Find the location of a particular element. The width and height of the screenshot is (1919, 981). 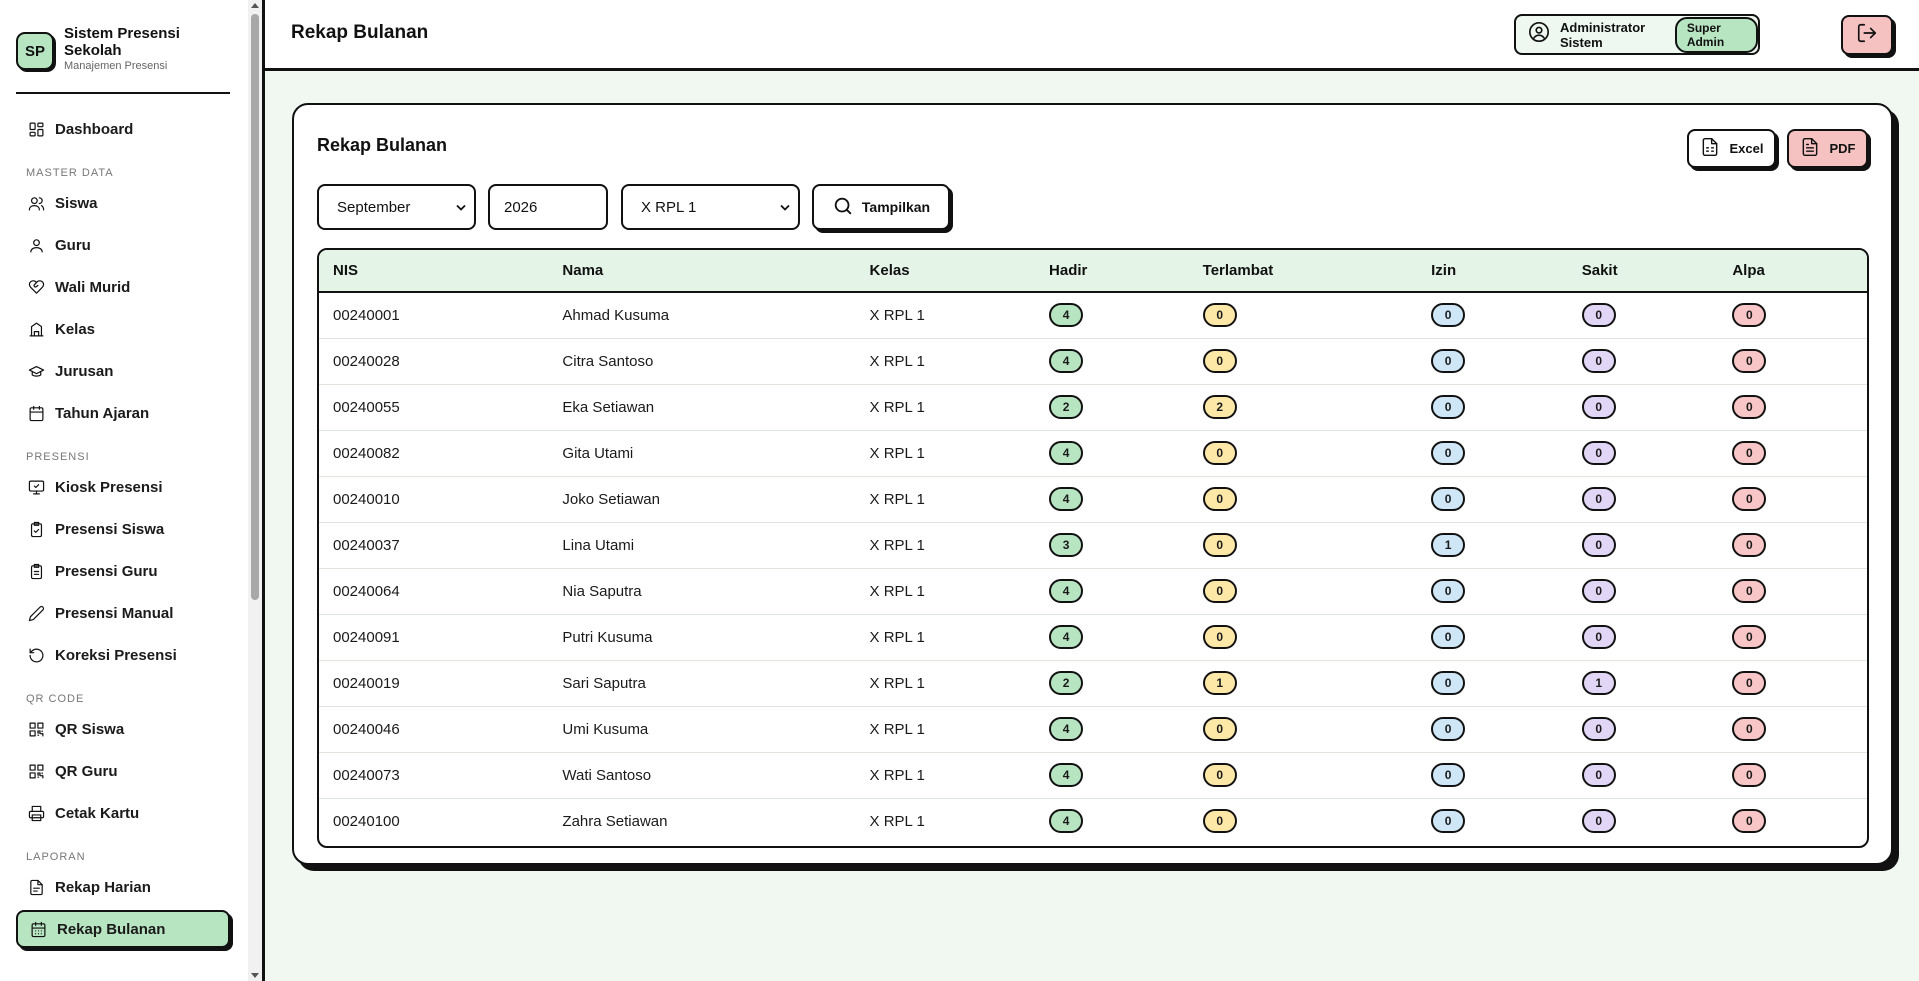

file-text-icon is located at coordinates (1815, 148).